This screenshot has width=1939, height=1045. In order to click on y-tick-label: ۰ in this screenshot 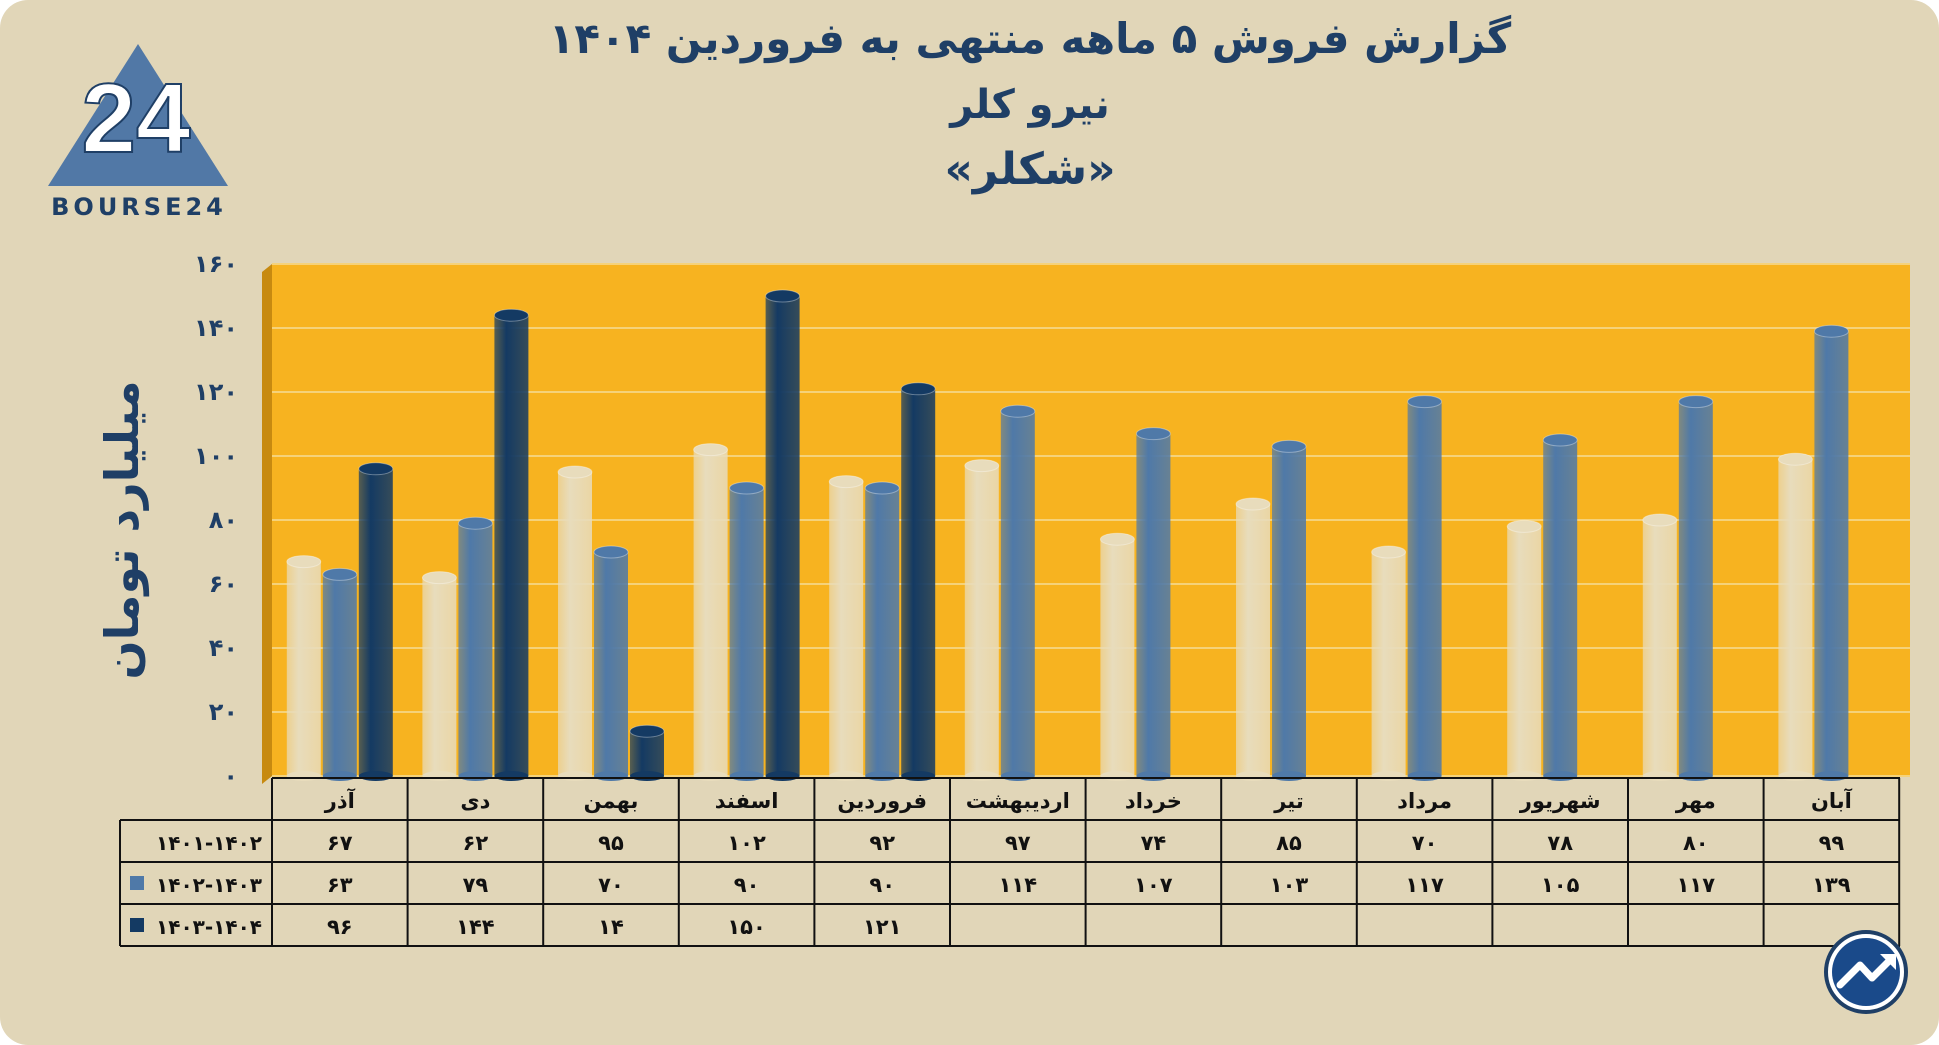, I will do `click(230, 776)`.